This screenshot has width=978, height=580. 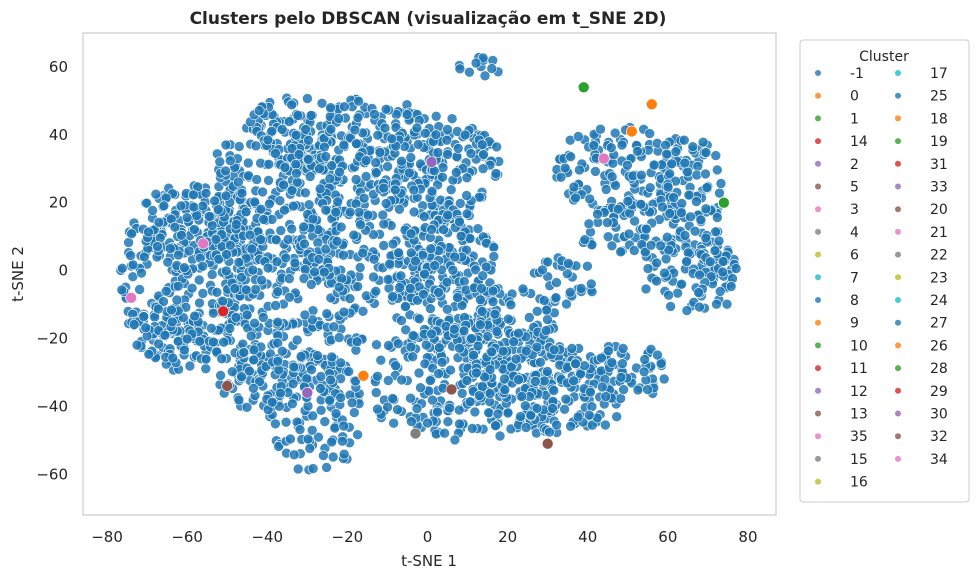 I want to click on legend-label: 27, so click(x=939, y=324).